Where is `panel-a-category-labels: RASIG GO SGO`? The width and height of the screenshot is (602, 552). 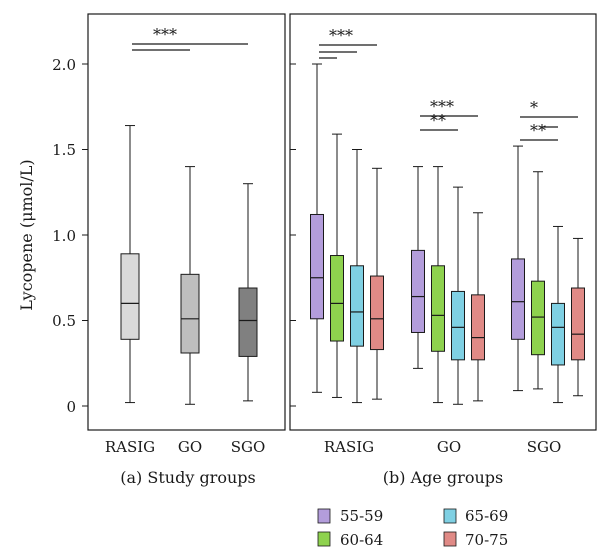
panel-a-category-labels: RASIG GO SGO is located at coordinates (185, 447).